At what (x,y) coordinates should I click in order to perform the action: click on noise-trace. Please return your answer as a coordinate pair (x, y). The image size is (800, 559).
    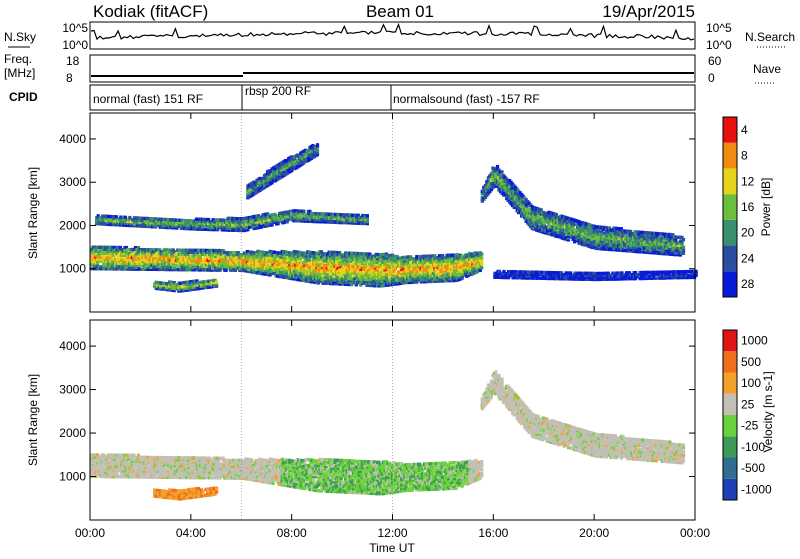
    Looking at the image, I should click on (392, 32).